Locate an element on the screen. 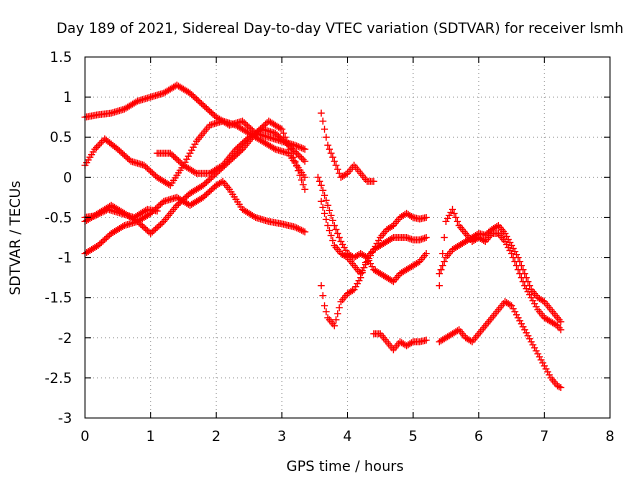 The width and height of the screenshot is (640, 480). x-tick-label: 8 is located at coordinates (610, 437).